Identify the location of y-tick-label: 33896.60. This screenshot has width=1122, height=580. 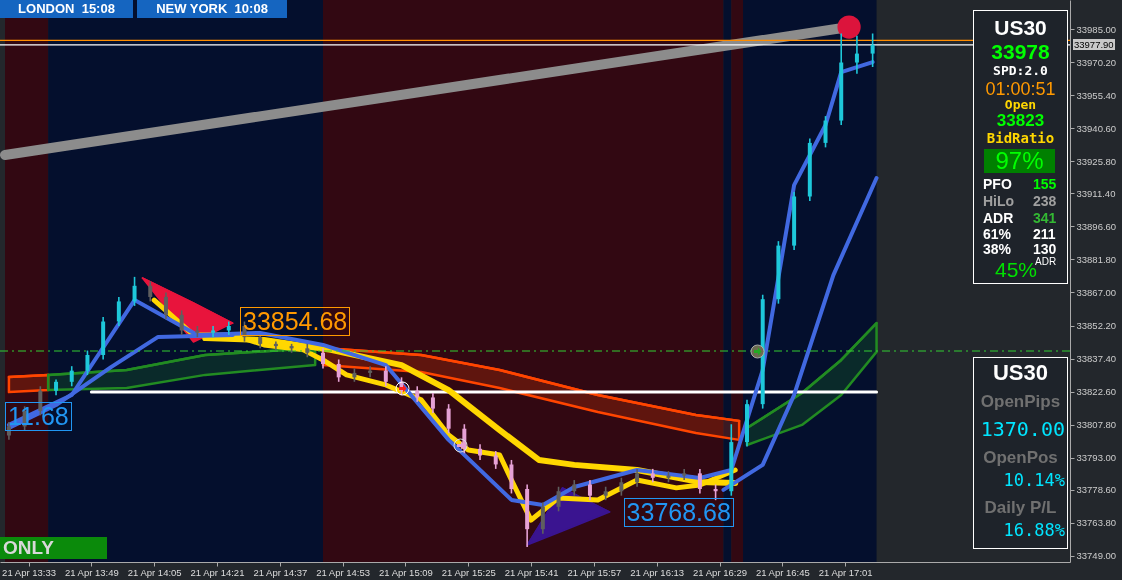
(1096, 226).